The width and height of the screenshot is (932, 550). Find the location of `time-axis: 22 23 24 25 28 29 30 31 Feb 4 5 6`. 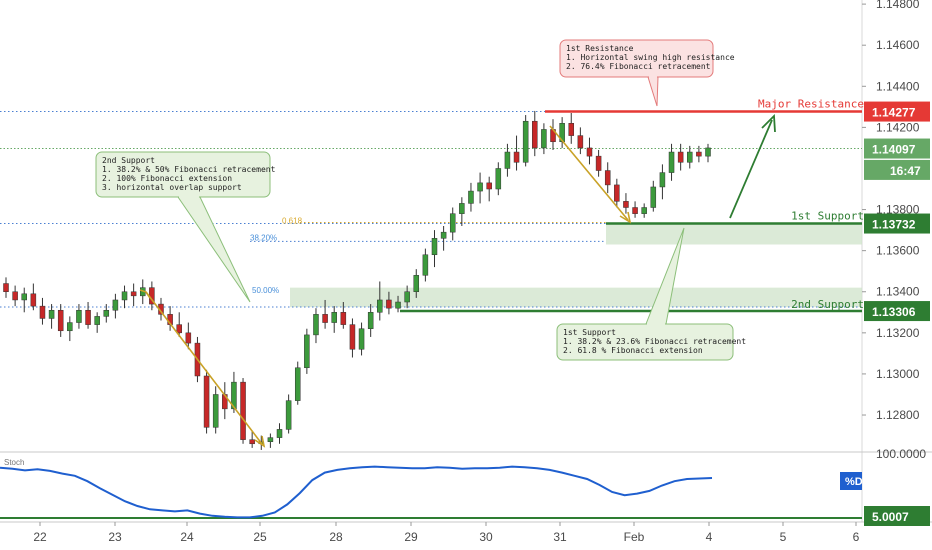

time-axis: 22 23 24 25 28 29 30 31 Feb 4 5 6 is located at coordinates (446, 533).